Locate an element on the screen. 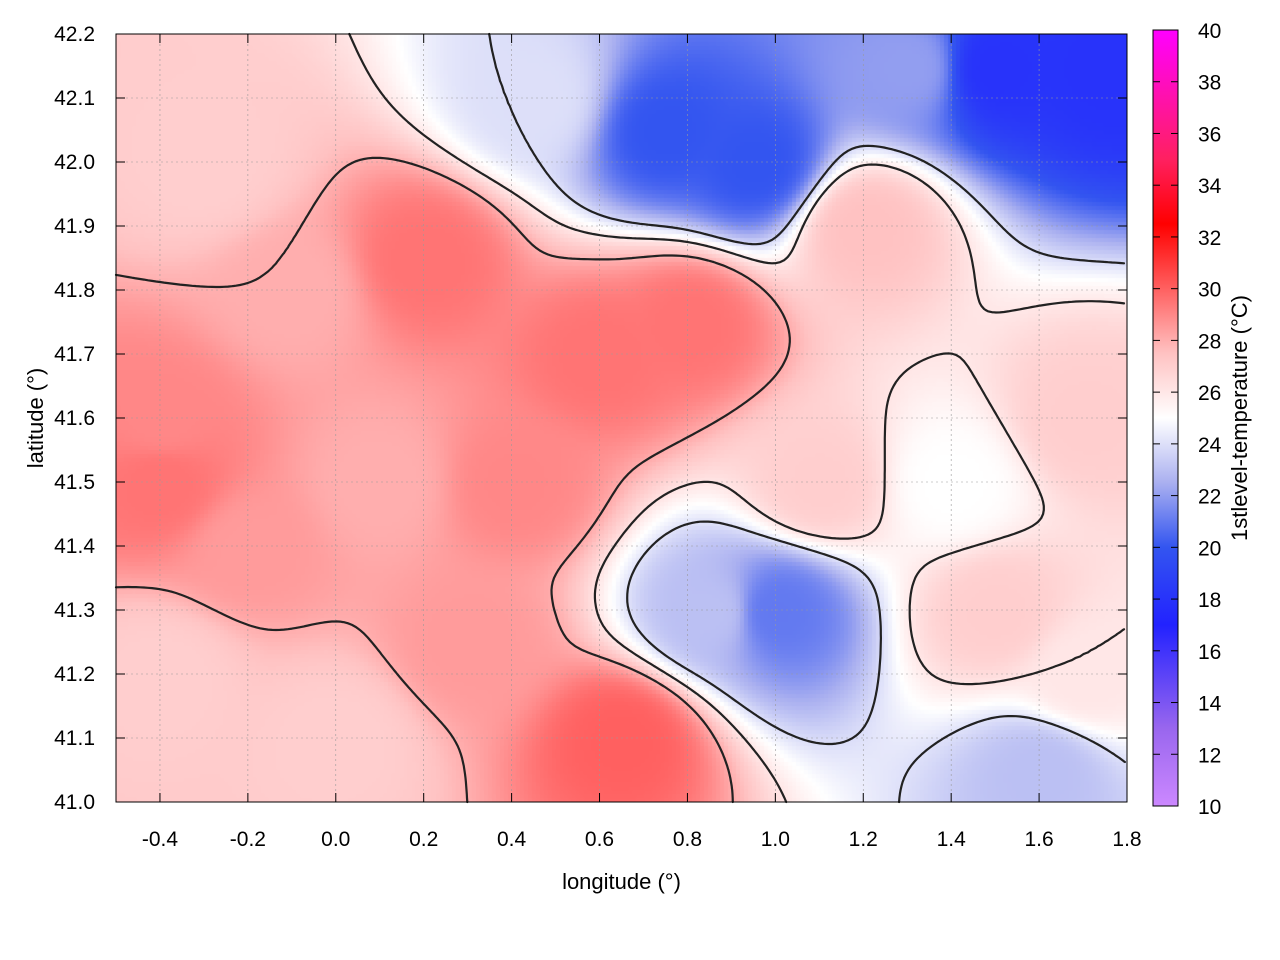 The image size is (1280, 960). y-tick-label: 41.0 is located at coordinates (74, 802).